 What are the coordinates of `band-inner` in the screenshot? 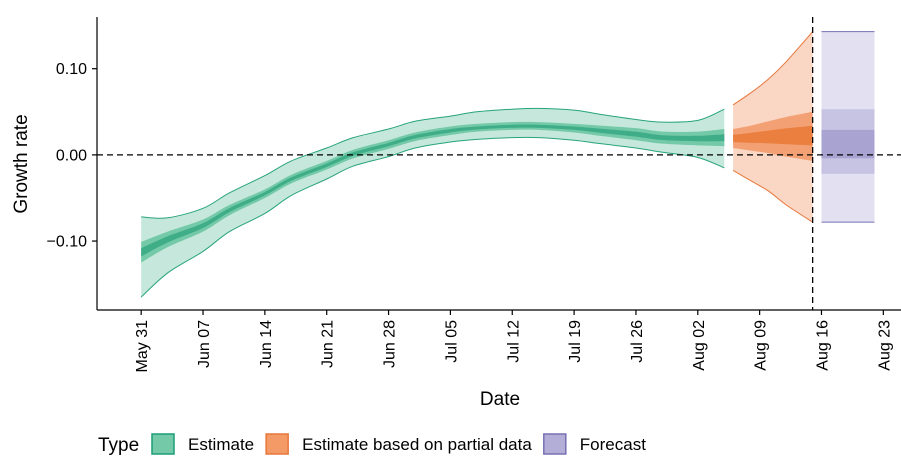 It's located at (773, 135).